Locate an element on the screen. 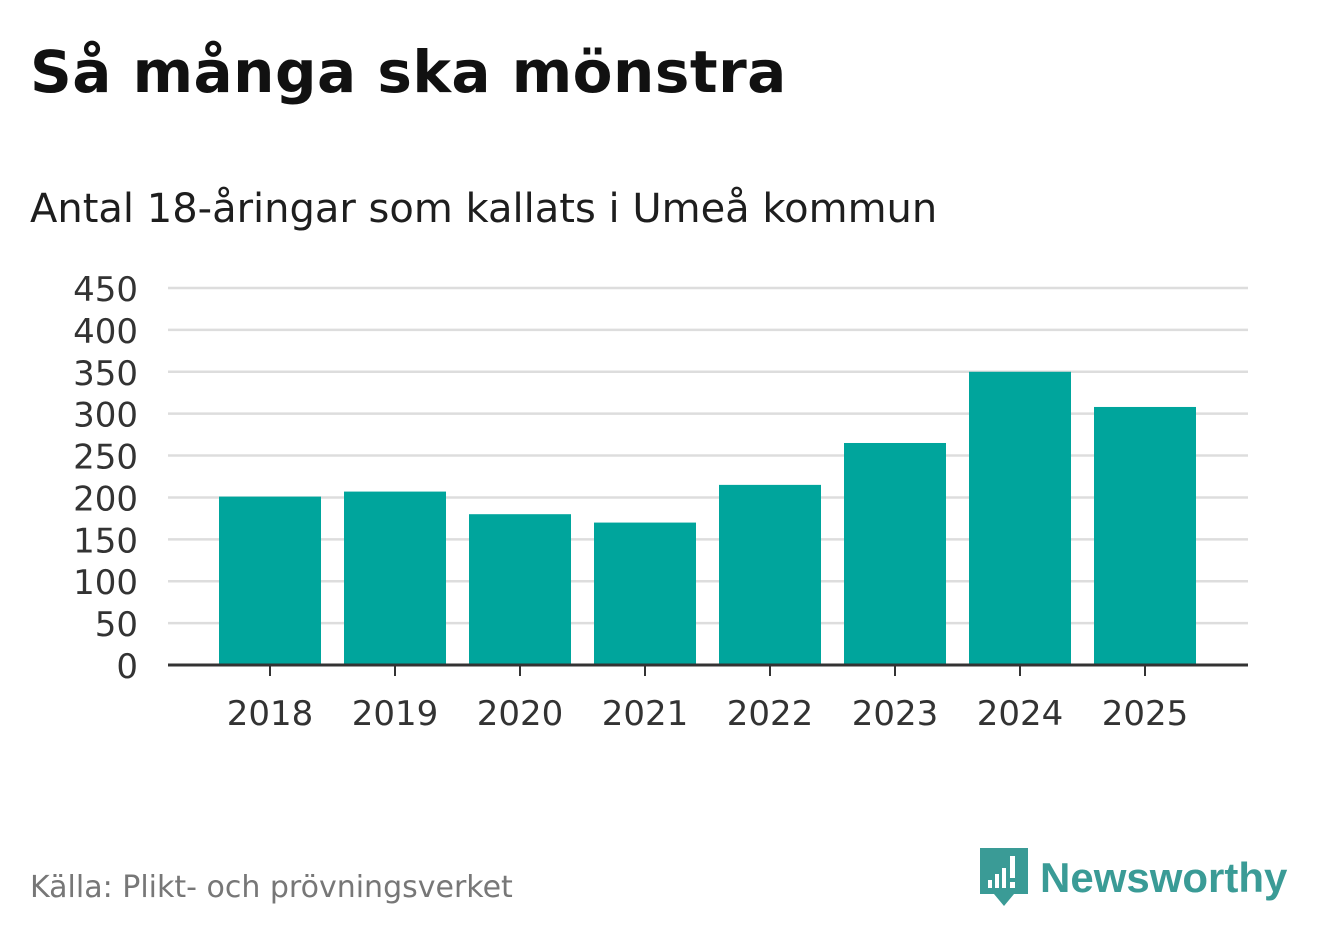 This screenshot has width=1322, height=939. x-tick-label: 2023 is located at coordinates (895, 714).